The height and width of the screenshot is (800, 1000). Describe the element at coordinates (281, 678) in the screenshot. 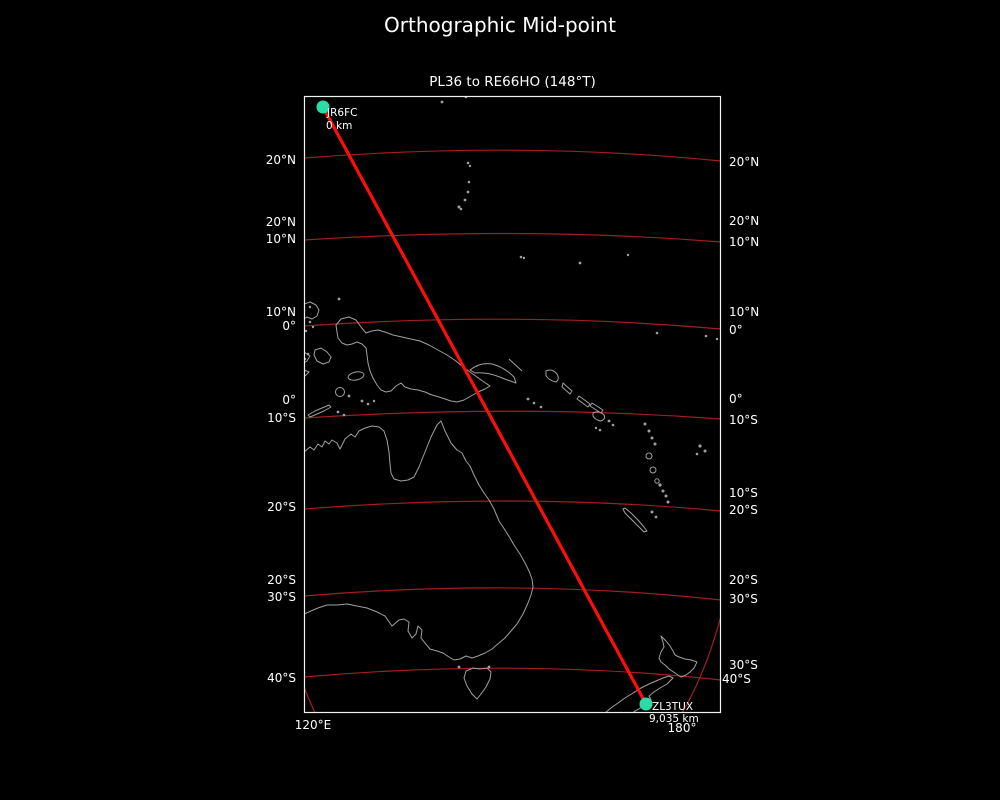

I see `lat-tick-left: 40°S` at that location.